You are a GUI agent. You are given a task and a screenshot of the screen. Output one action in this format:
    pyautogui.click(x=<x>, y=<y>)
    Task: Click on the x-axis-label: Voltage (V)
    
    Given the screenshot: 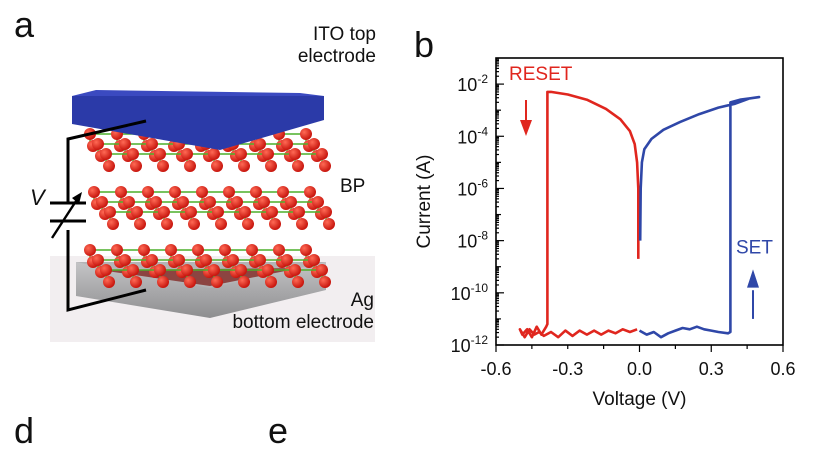 What is the action you would take?
    pyautogui.click(x=640, y=399)
    